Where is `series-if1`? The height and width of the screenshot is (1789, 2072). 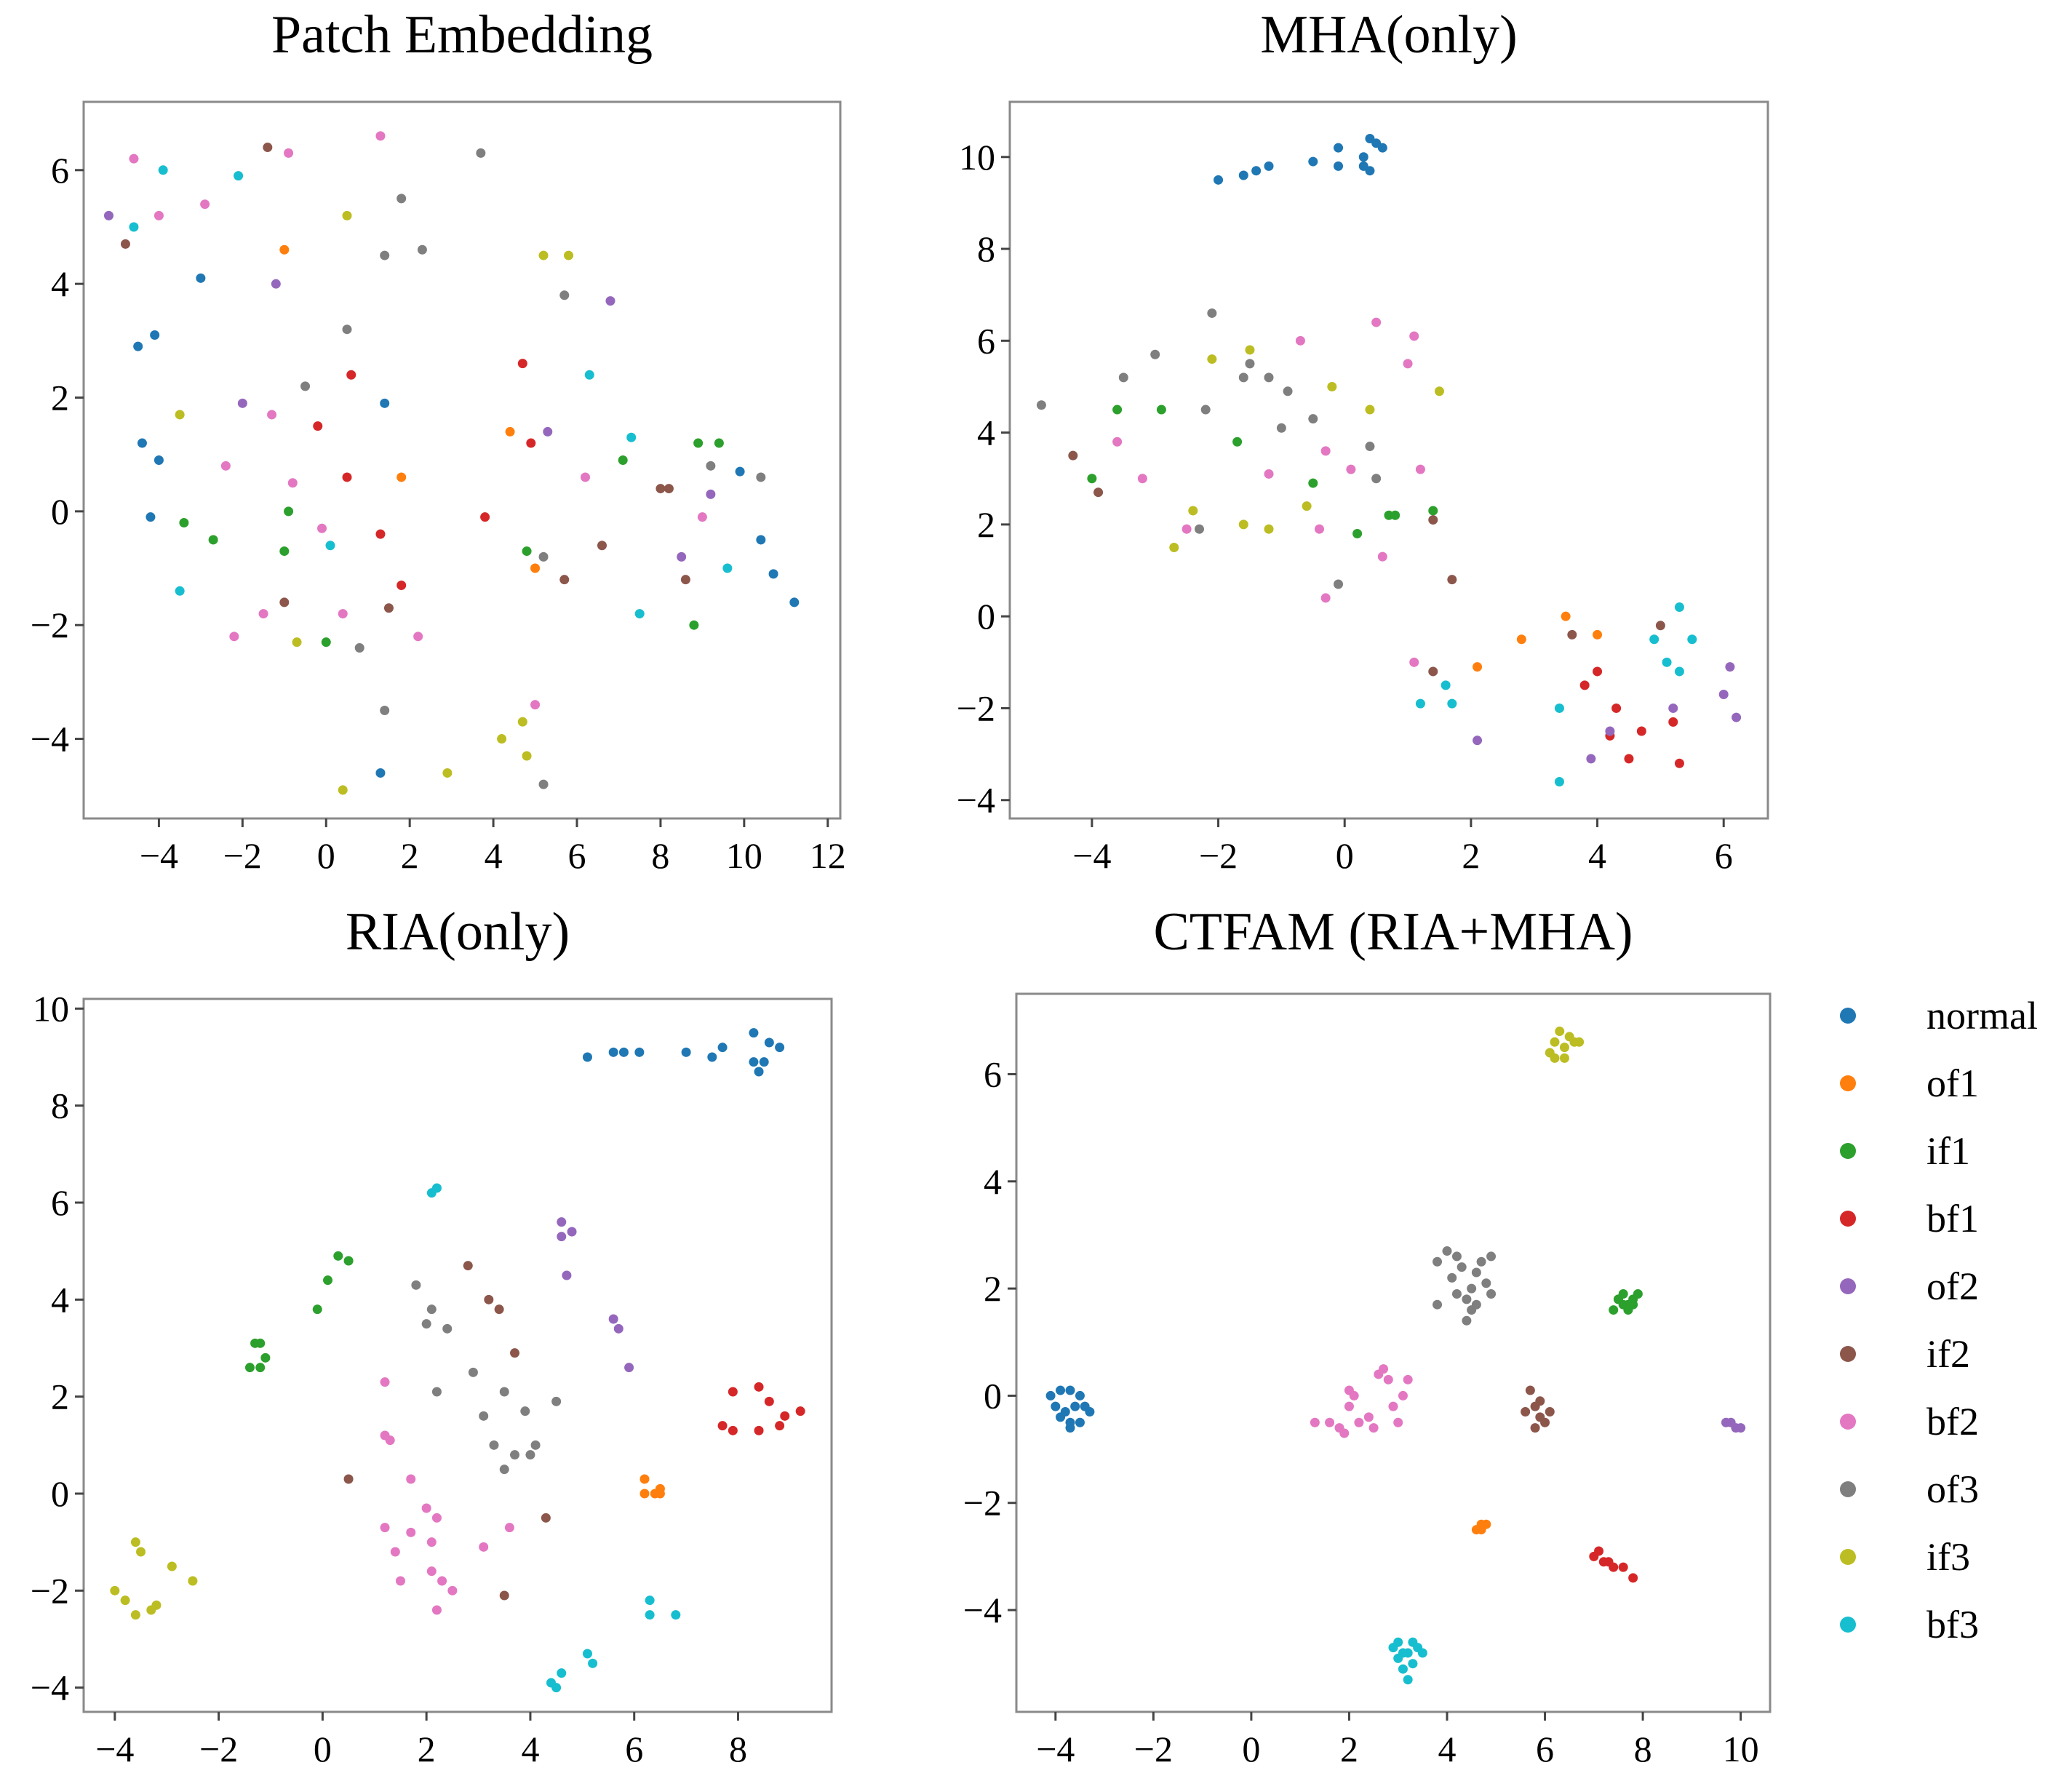 series-if1 is located at coordinates (1262, 472).